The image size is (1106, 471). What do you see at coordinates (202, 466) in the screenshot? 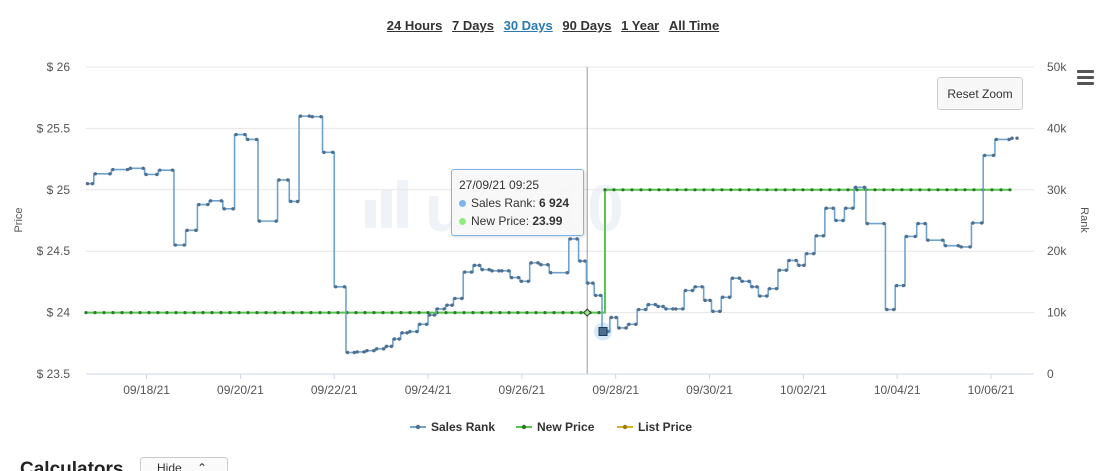
I see `chevron-up-icon: ⌃` at bounding box center [202, 466].